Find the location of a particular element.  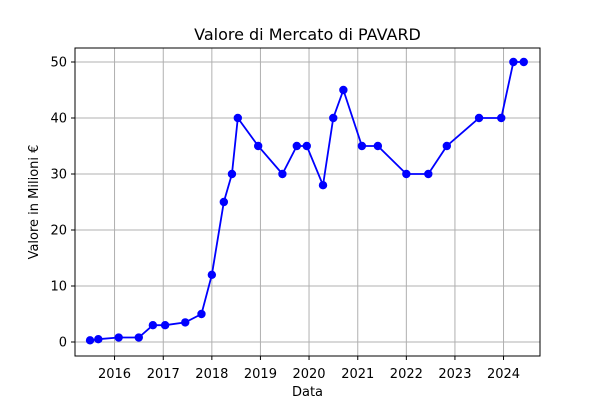

y-tick-label: 0 is located at coordinates (63, 343).